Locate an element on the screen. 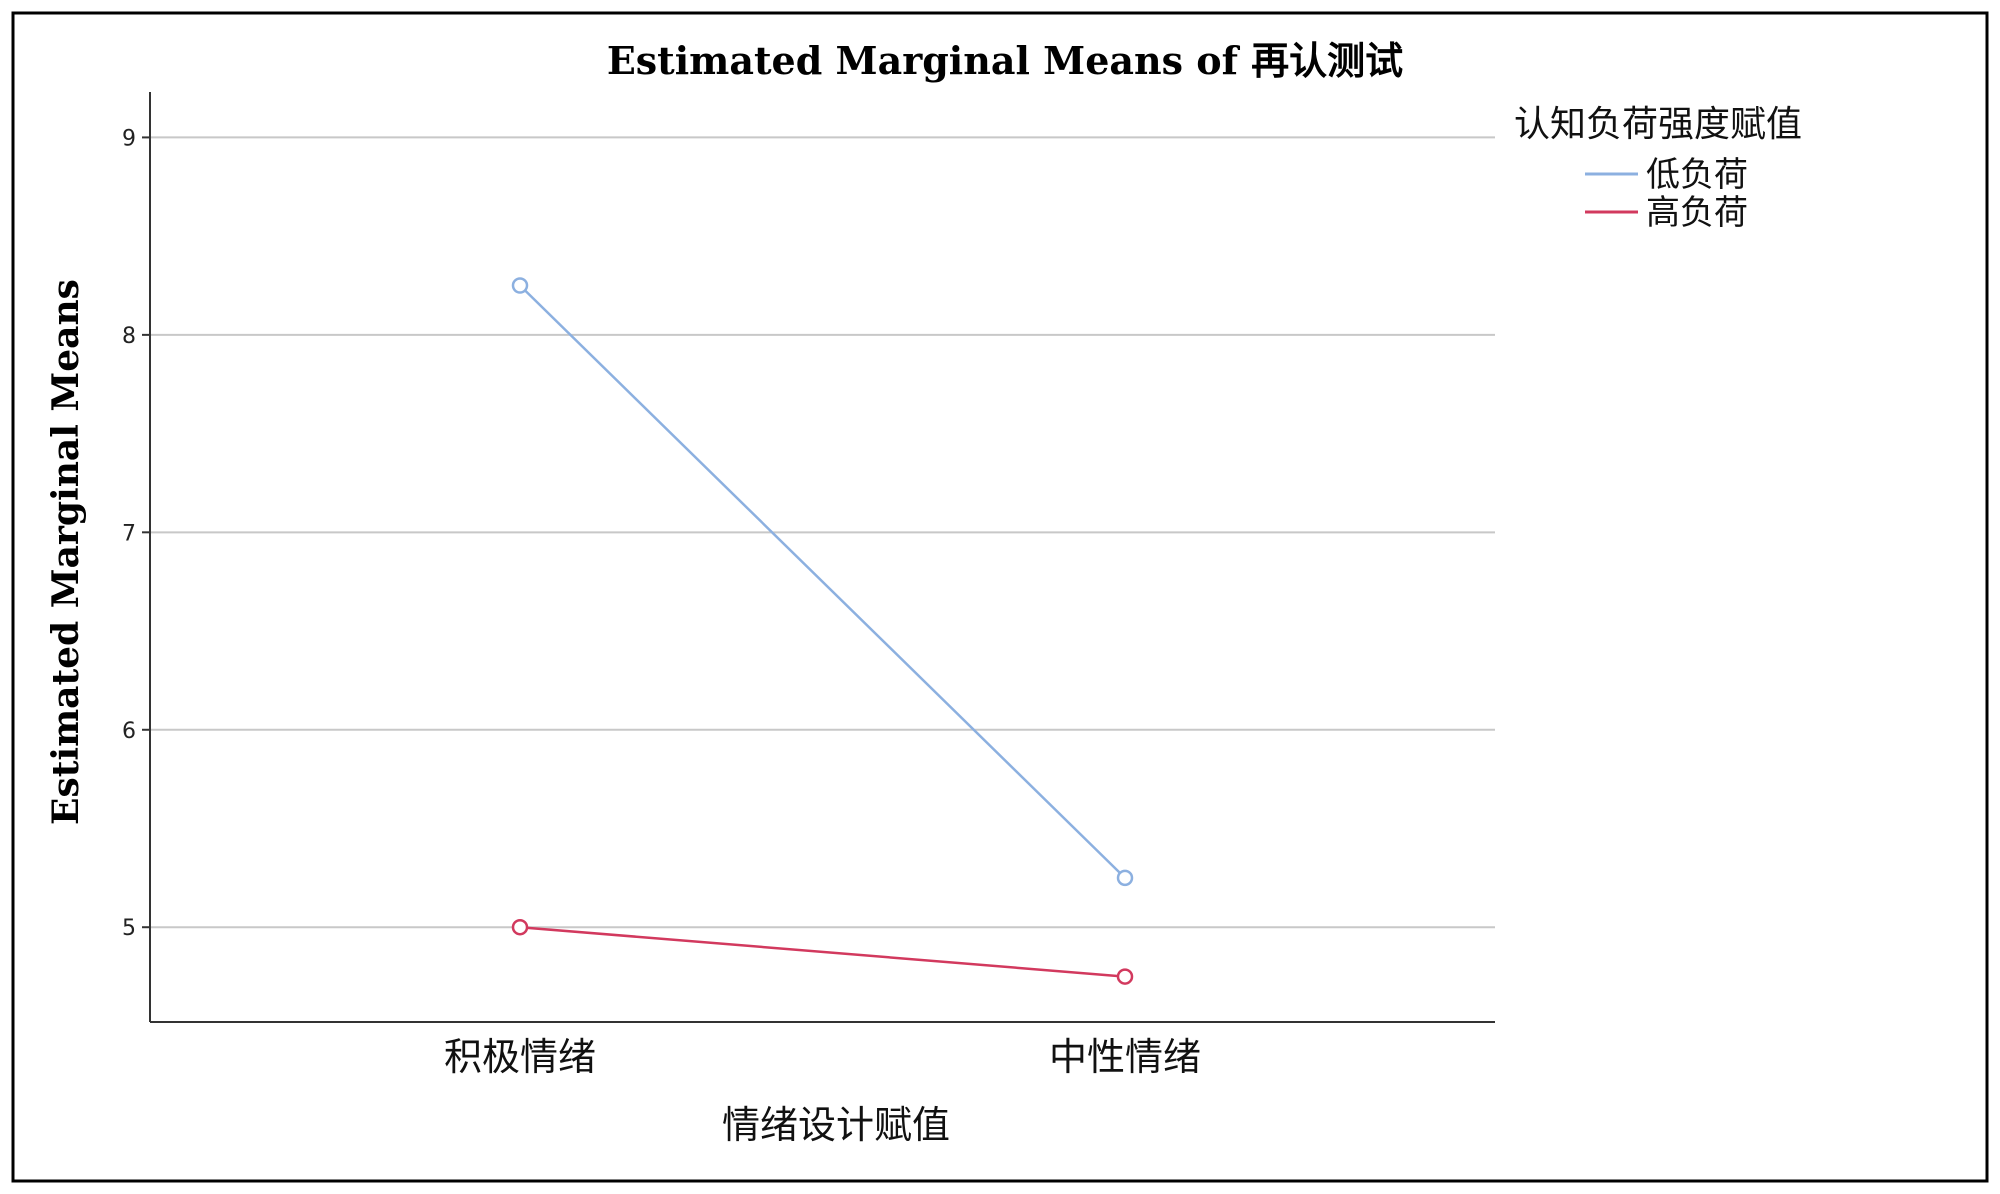  y-tick-label-5: 5 is located at coordinates (129, 928).